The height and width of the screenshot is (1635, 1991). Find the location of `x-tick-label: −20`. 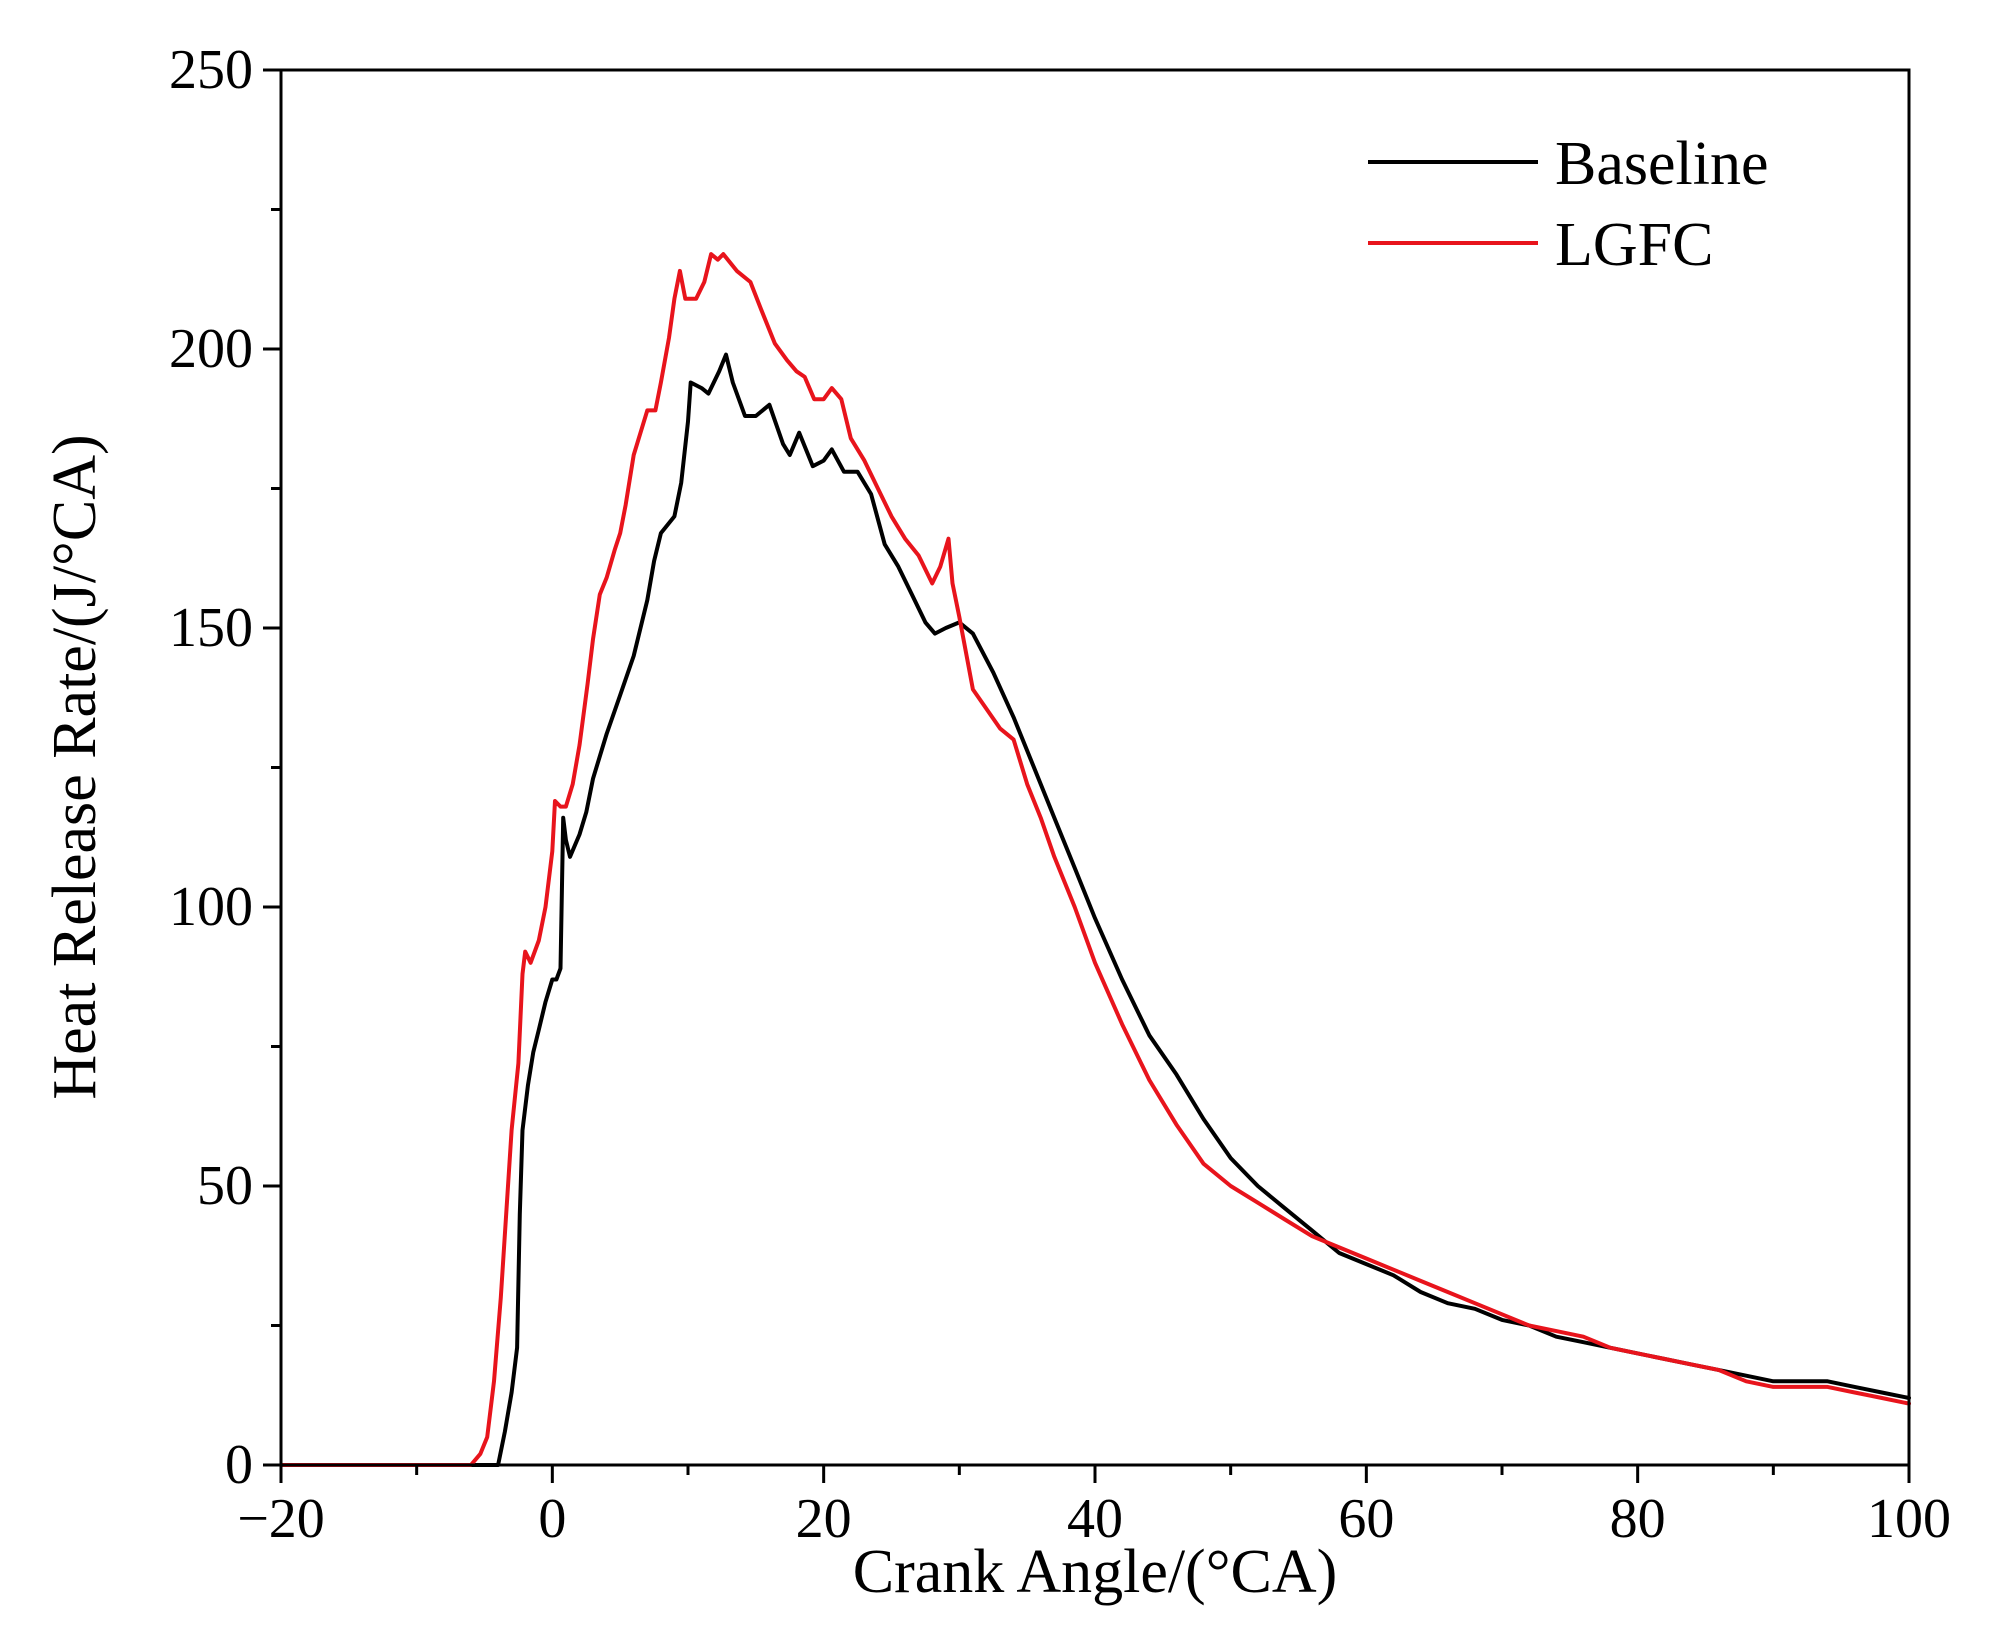

x-tick-label: −20 is located at coordinates (281, 1519).